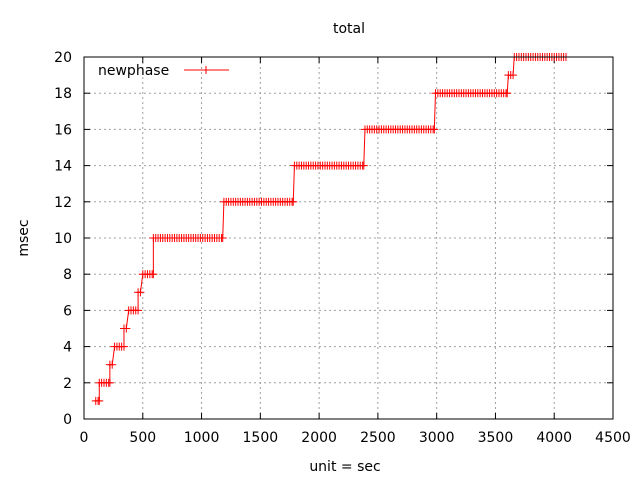 This screenshot has height=480, width=640. Describe the element at coordinates (496, 438) in the screenshot. I see `x-tick-label: 3500` at that location.